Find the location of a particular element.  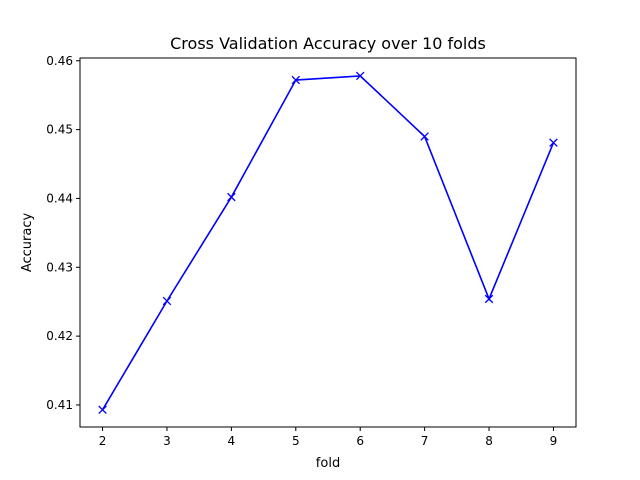

x-axis-title: fold is located at coordinates (328, 463).